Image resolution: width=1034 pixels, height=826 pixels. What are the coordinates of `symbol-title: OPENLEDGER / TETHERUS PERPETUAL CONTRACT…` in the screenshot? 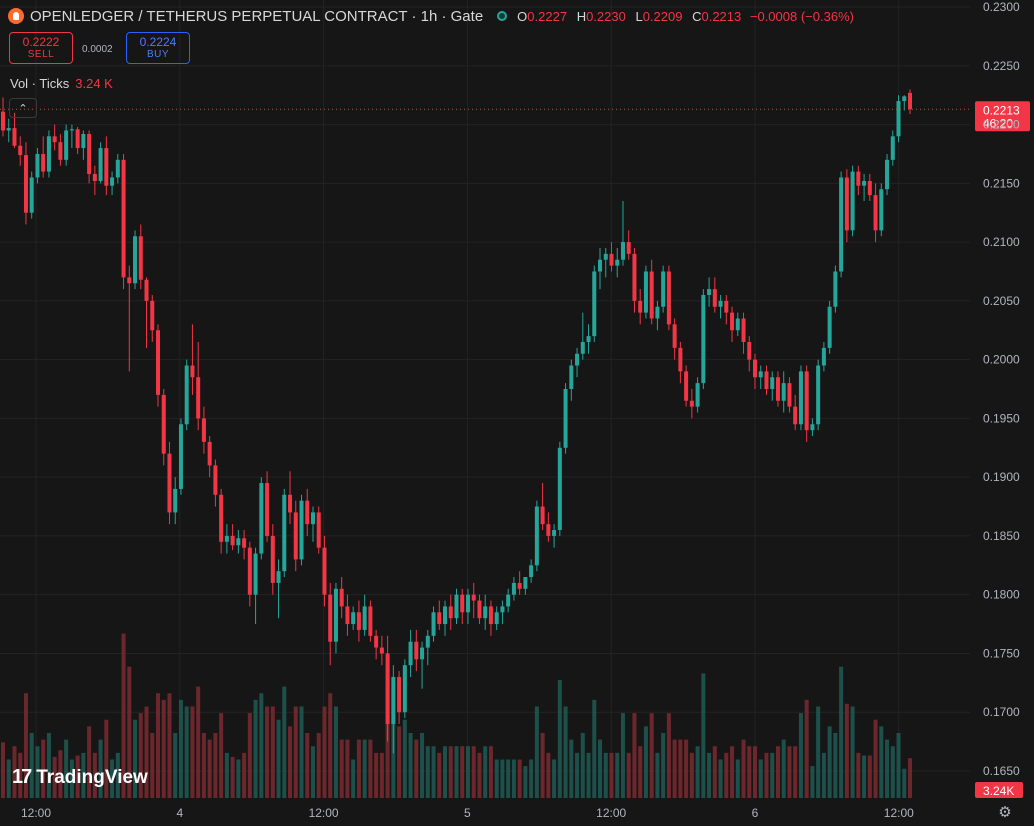 It's located at (257, 16).